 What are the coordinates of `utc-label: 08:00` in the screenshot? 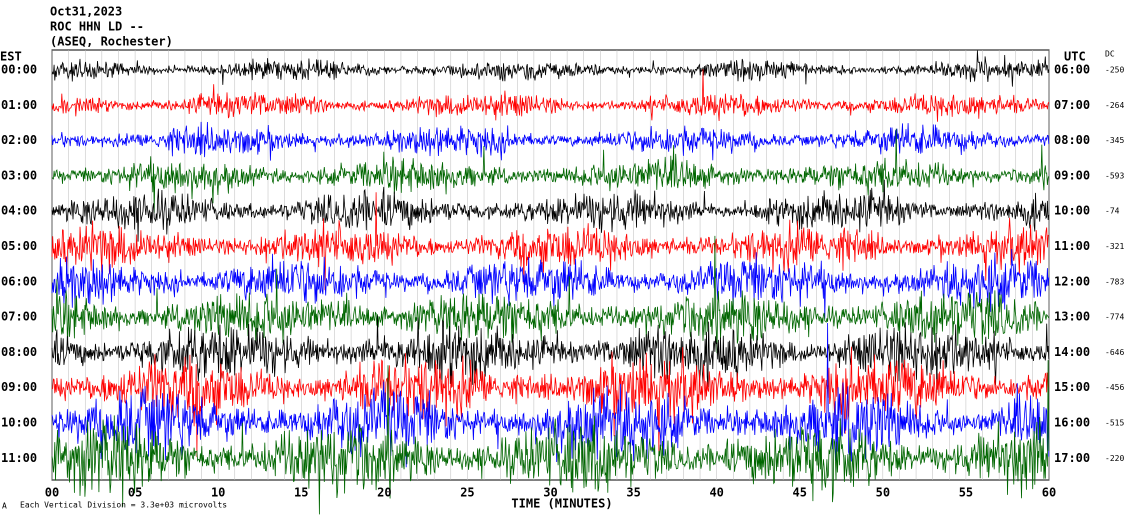 It's located at (1072, 140).